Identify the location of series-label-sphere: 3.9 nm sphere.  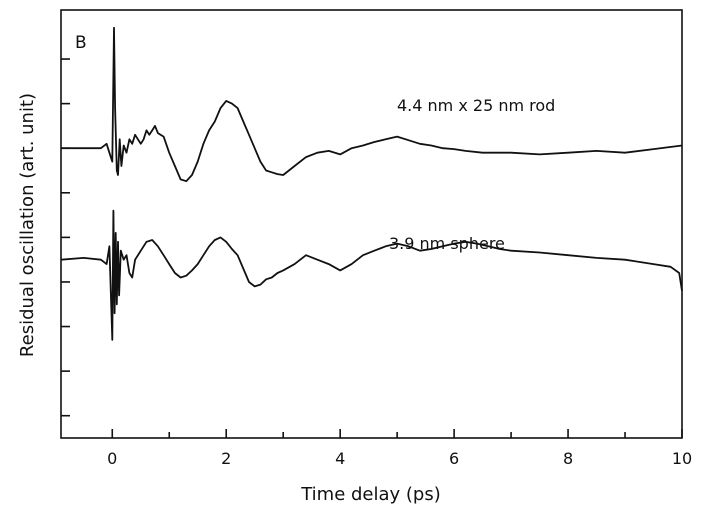
(447, 243).